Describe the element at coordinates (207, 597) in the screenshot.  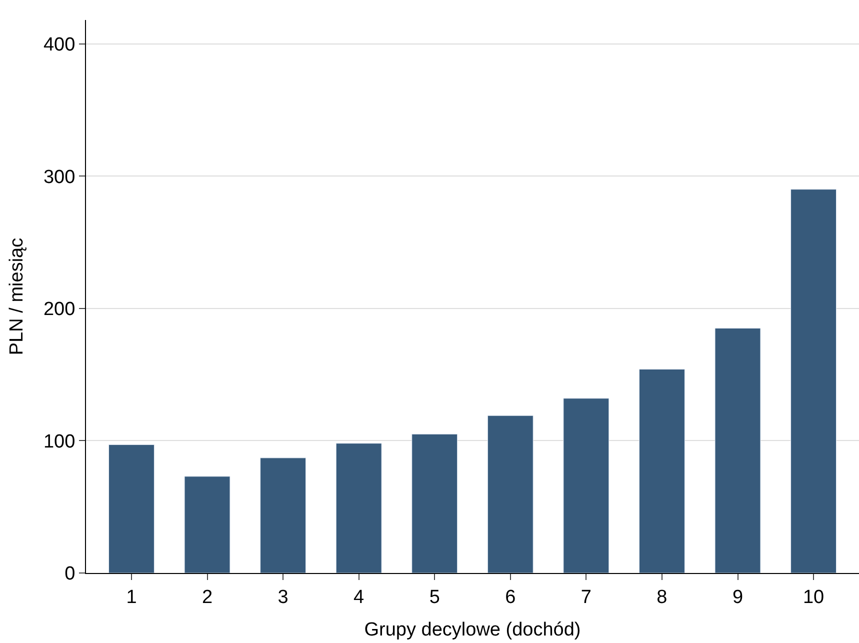
I see `x-tick-label: 2` at that location.